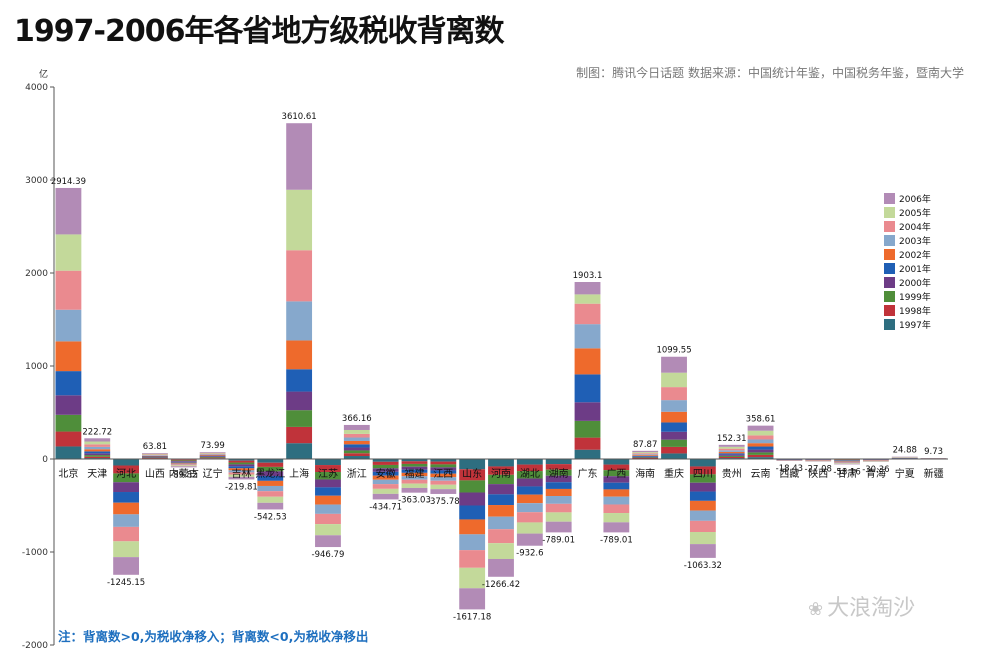 Image resolution: width=1000 pixels, height=656 pixels. What do you see at coordinates (357, 419) in the screenshot?
I see `total-label: 366.16` at bounding box center [357, 419].